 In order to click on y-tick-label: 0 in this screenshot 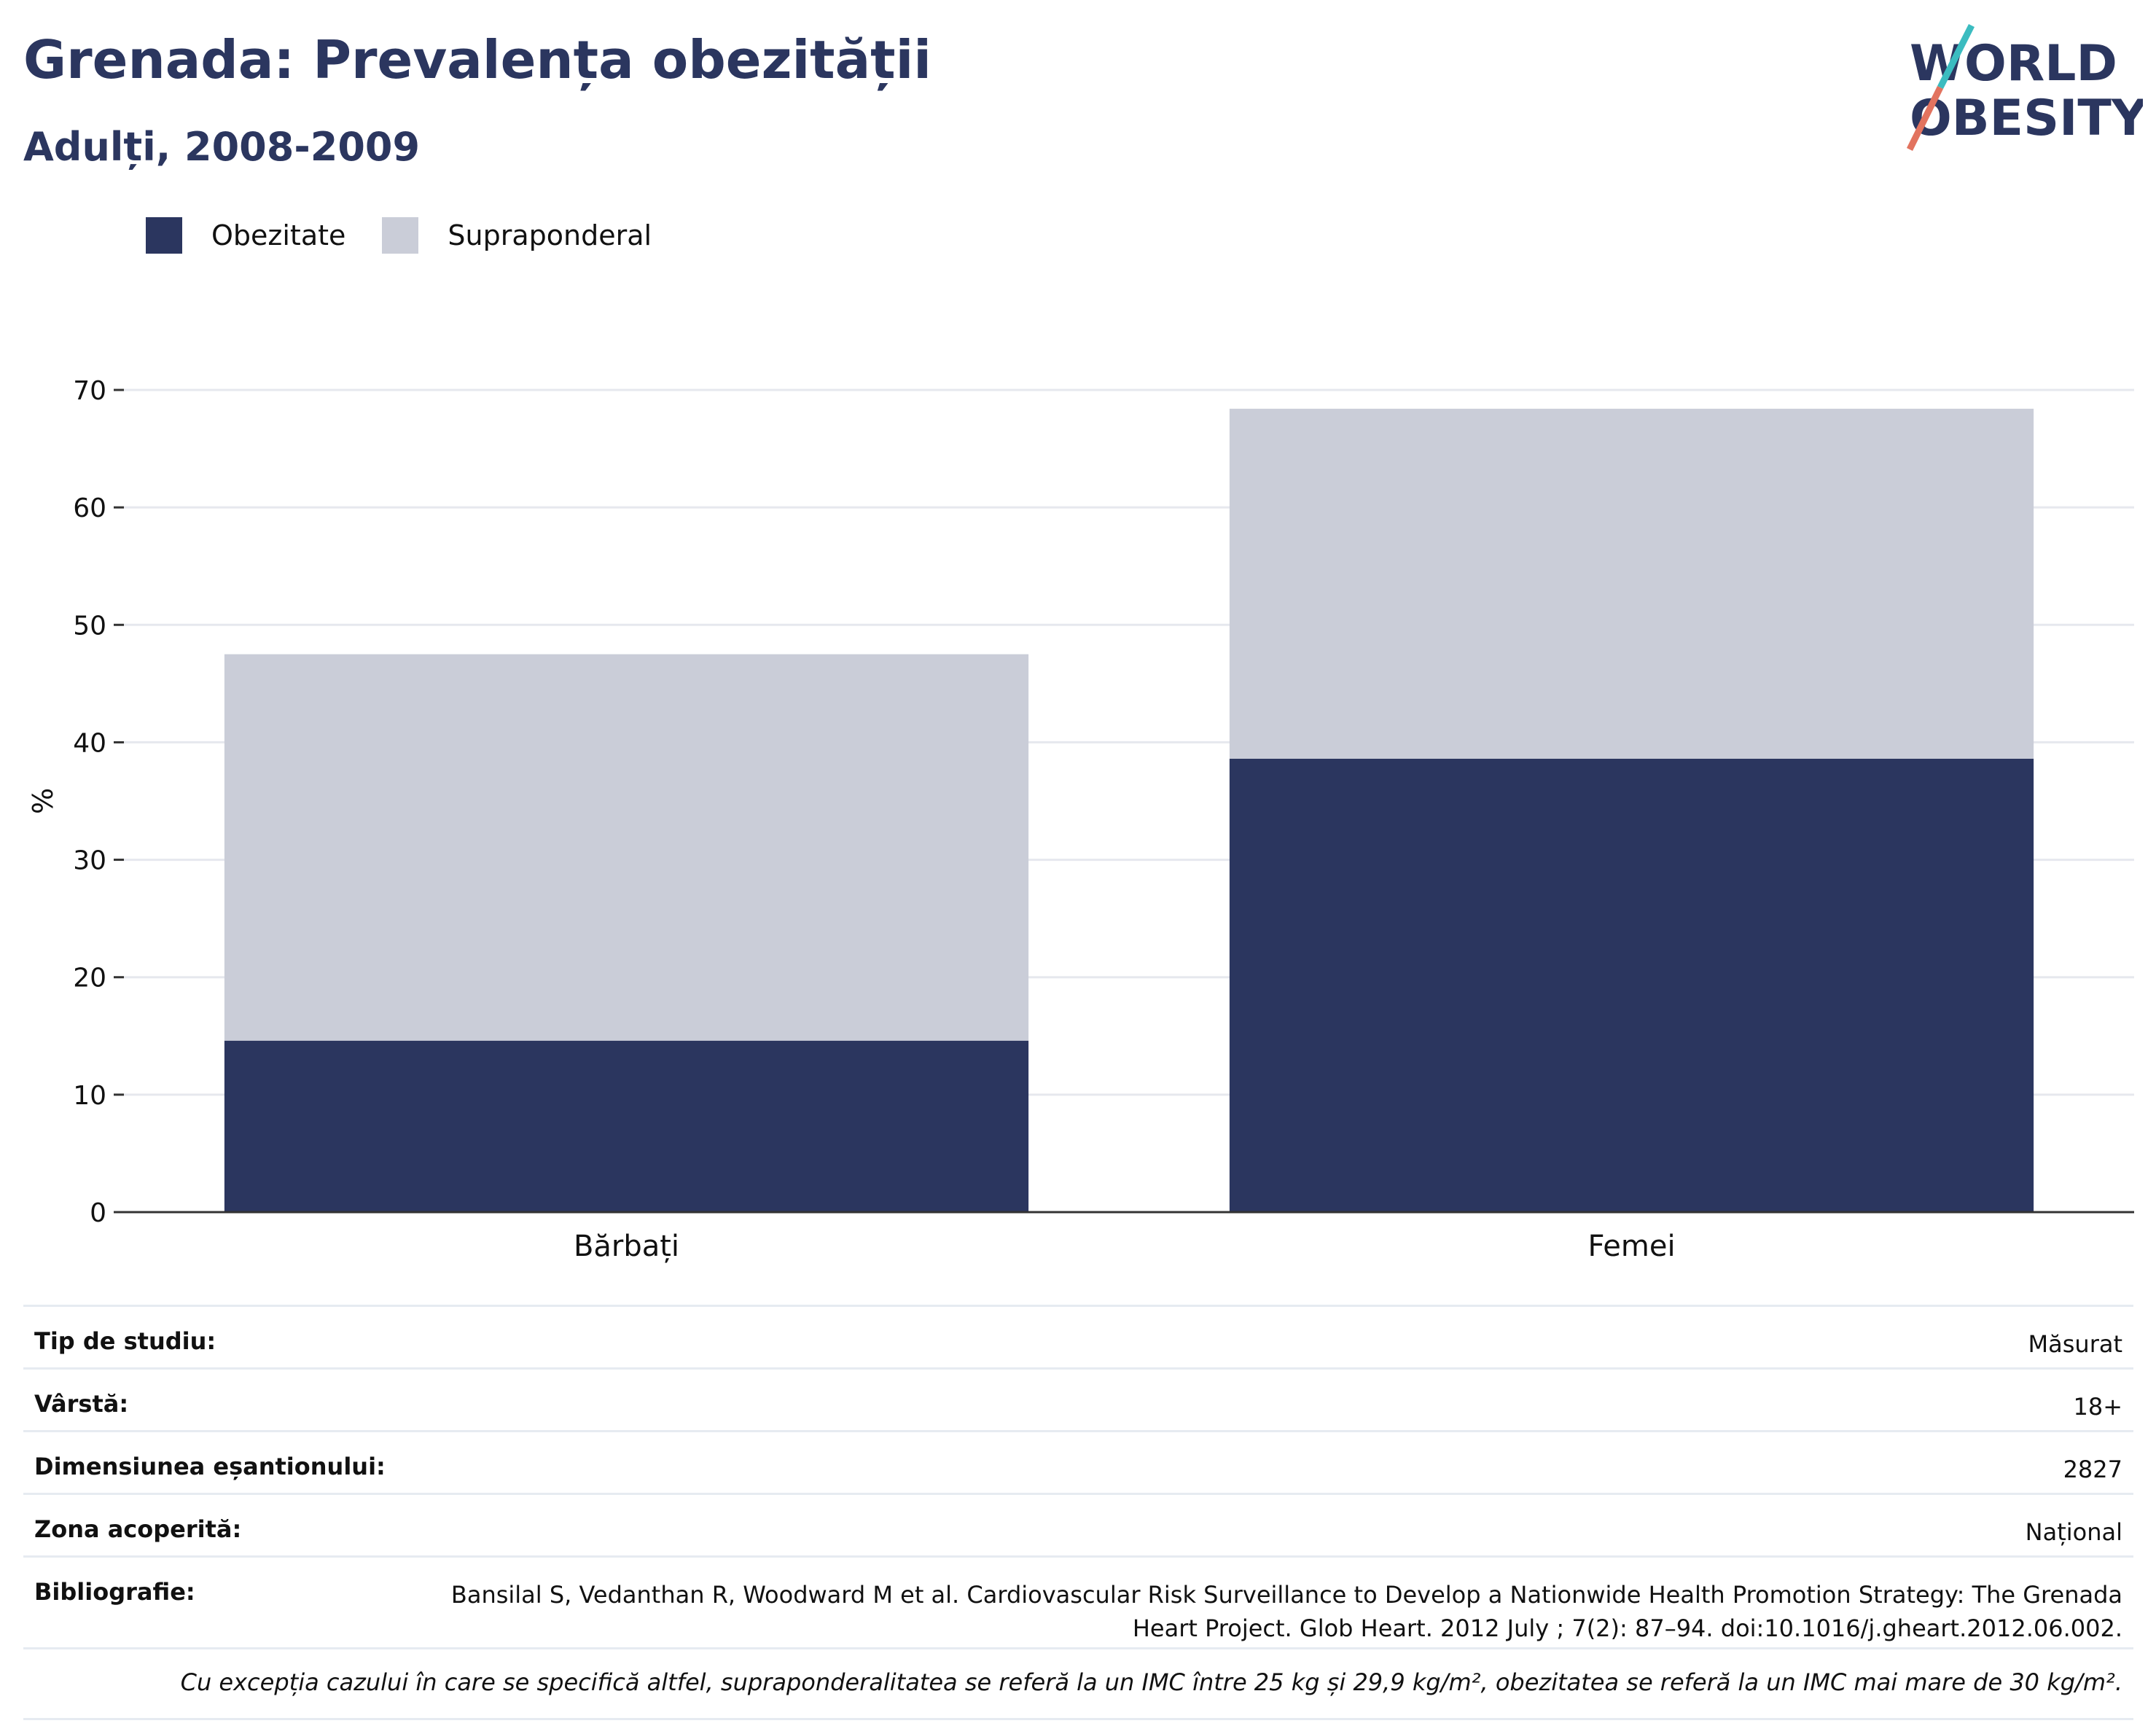, I will do `click(98, 1213)`.